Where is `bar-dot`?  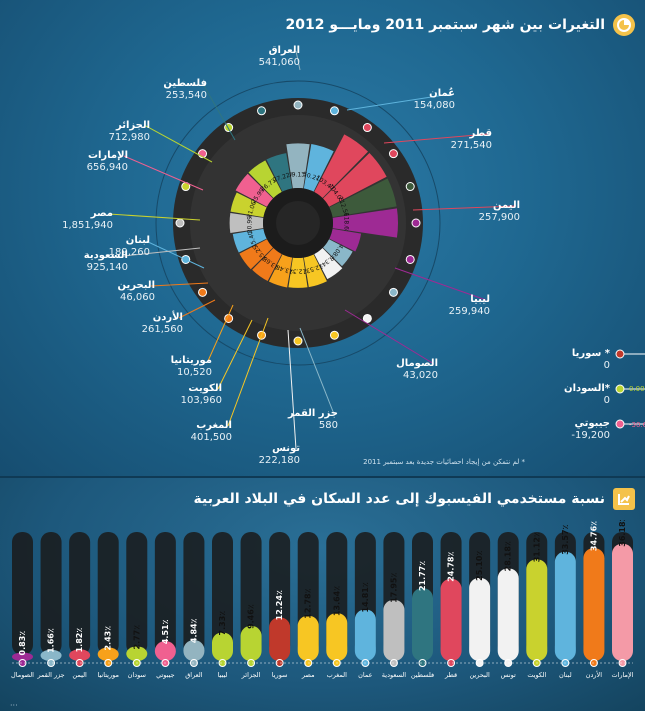 bar-dot is located at coordinates (451, 663).